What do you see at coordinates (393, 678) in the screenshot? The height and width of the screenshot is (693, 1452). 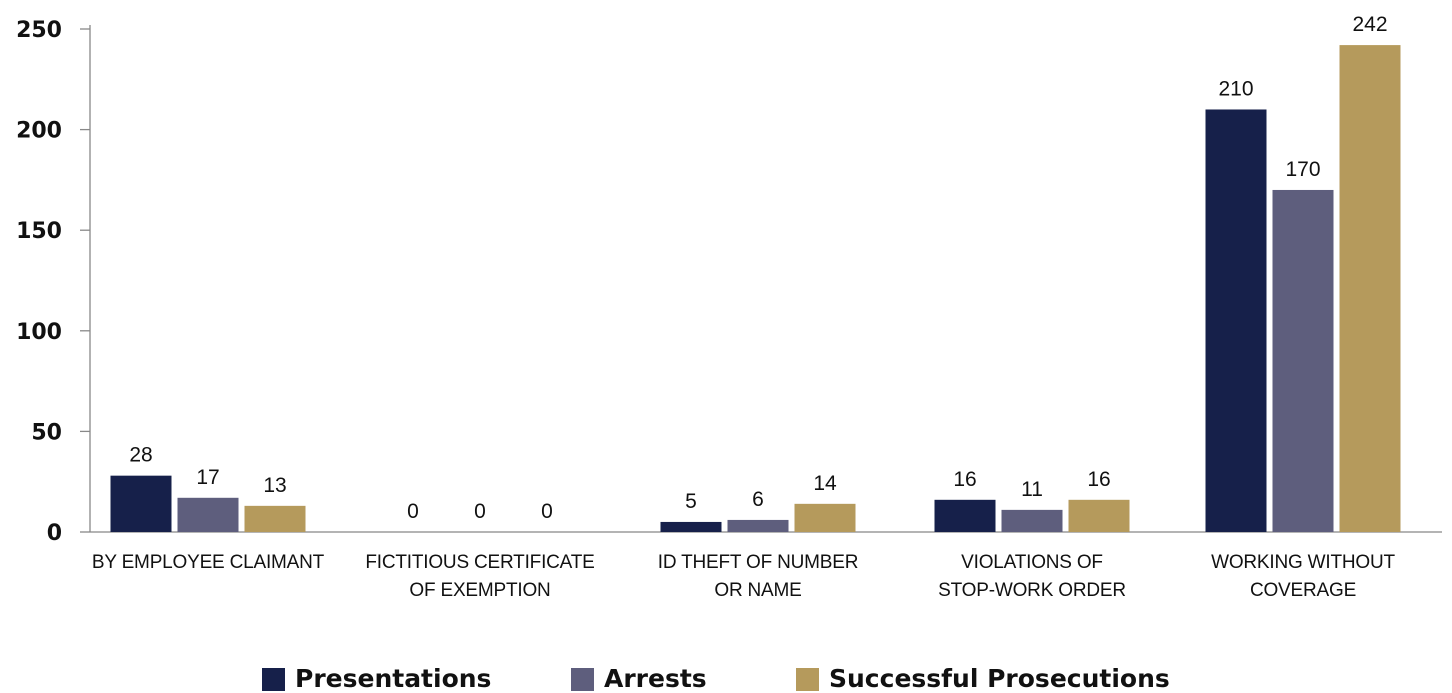 I see `legend-label: Presentations` at bounding box center [393, 678].